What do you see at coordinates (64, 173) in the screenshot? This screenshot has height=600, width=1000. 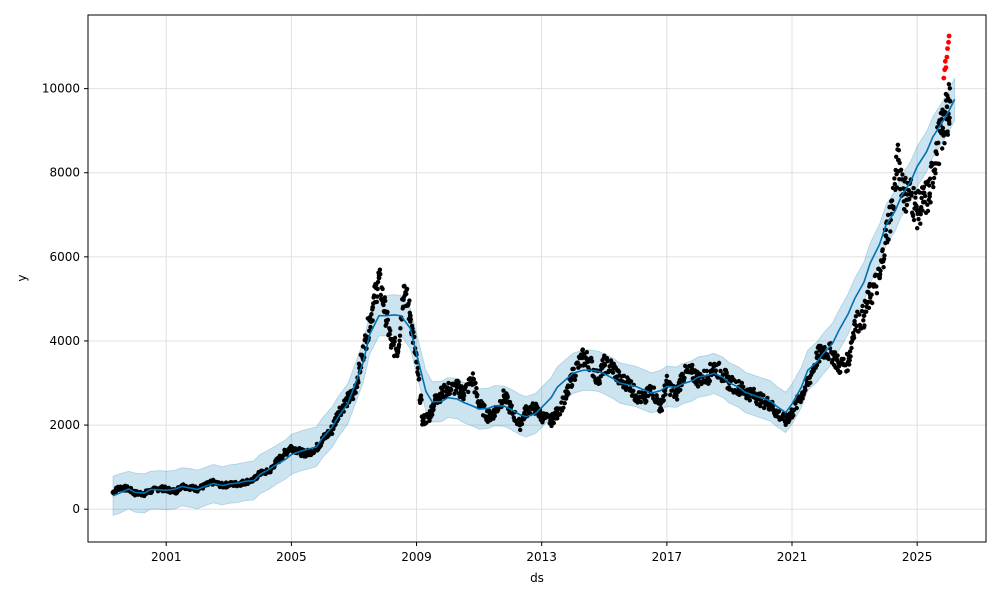 I see `y-tick-label: 8000` at bounding box center [64, 173].